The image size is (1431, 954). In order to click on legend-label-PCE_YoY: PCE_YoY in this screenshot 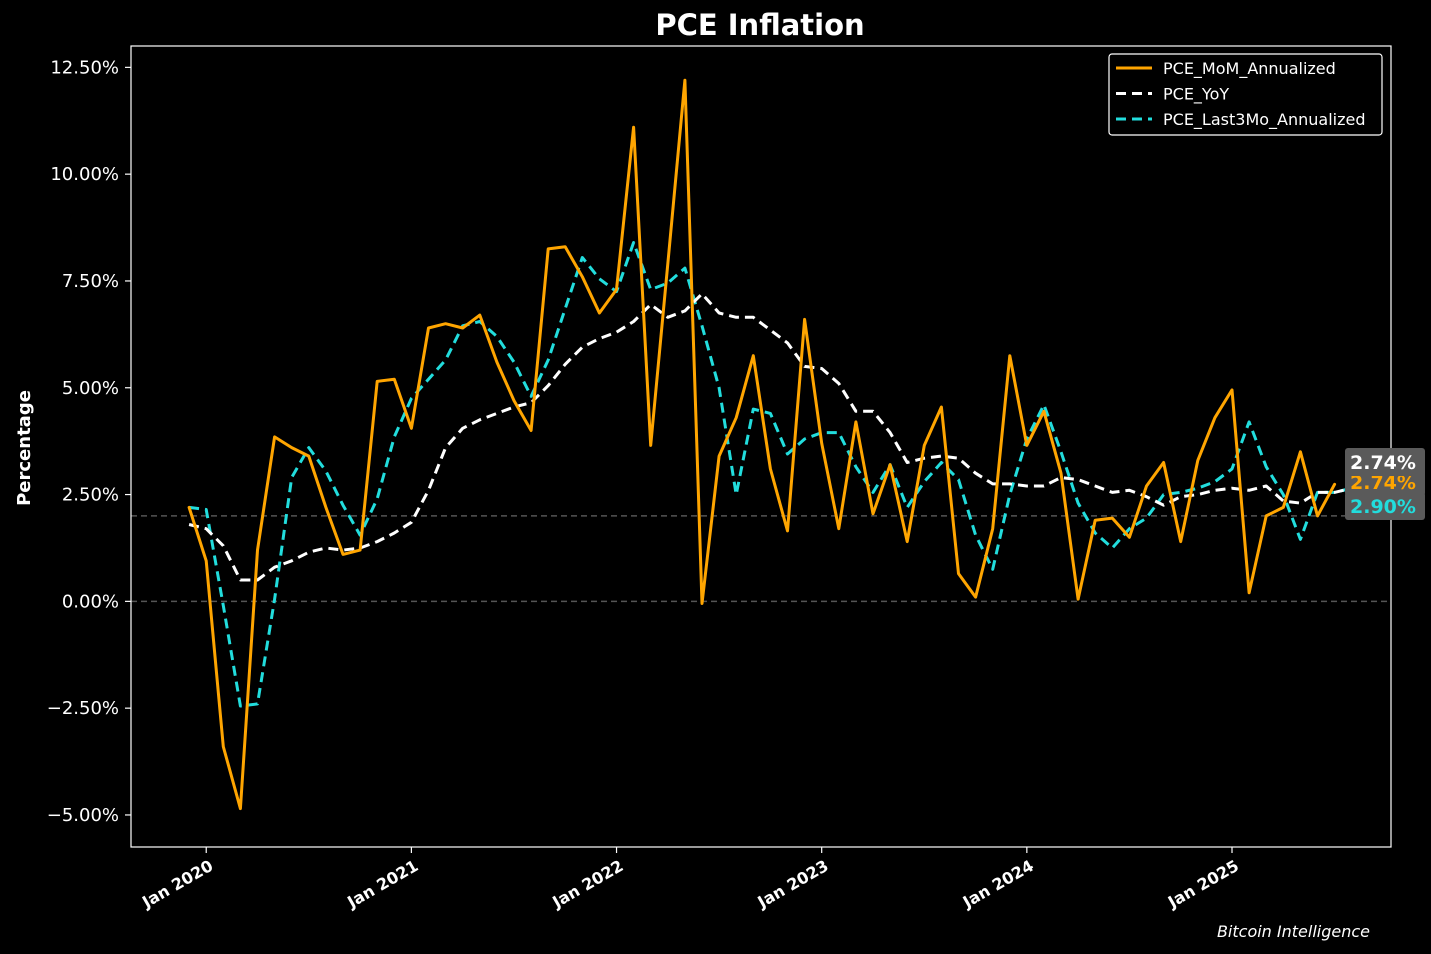, I will do `click(1196, 95)`.